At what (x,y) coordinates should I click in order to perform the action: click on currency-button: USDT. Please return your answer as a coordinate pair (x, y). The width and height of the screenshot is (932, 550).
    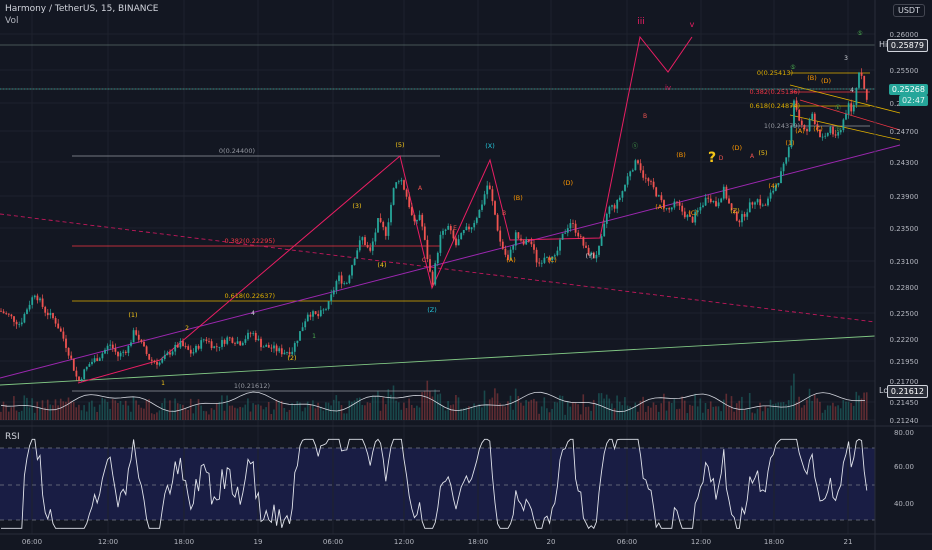
    Looking at the image, I should click on (909, 10).